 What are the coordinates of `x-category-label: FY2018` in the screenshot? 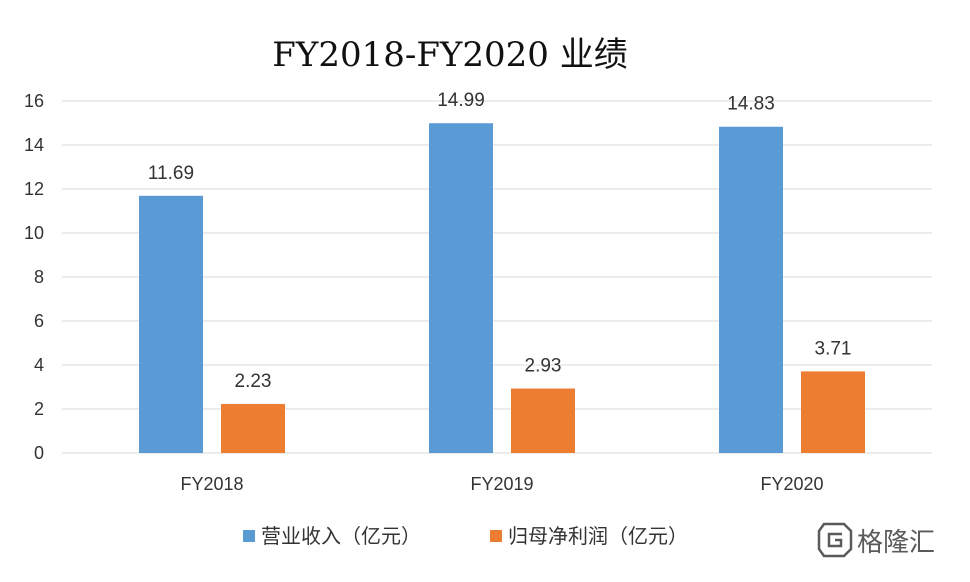 It's located at (211, 484).